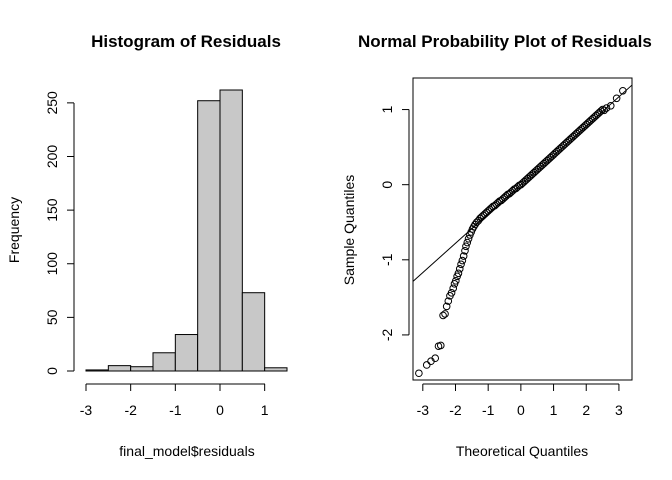  I want to click on histogram-y-label: Frequency, so click(14, 230).